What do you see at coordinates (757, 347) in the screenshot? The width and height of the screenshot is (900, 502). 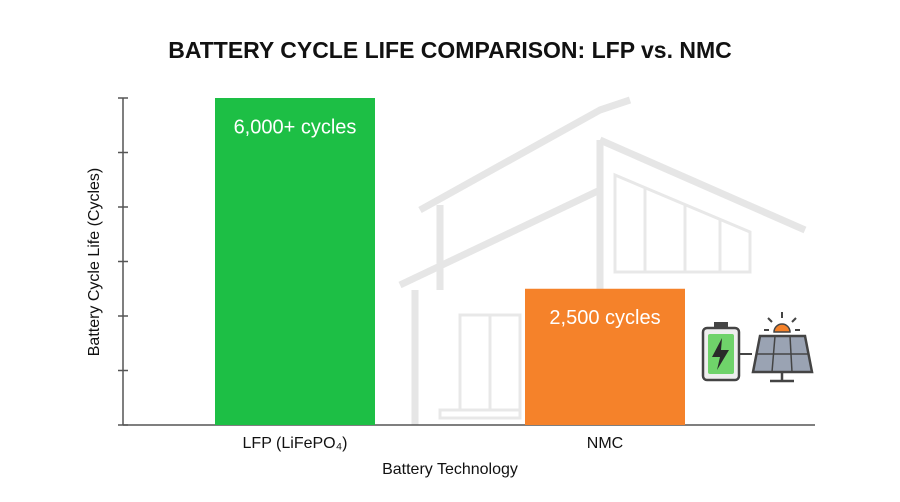 I see `battery-solar-icon` at bounding box center [757, 347].